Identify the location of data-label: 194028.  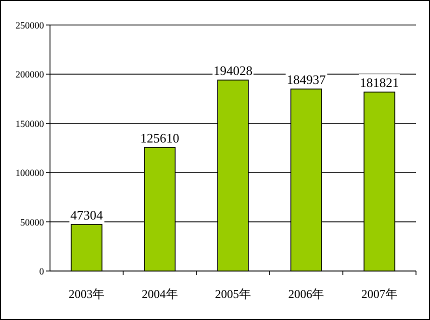
(233, 70).